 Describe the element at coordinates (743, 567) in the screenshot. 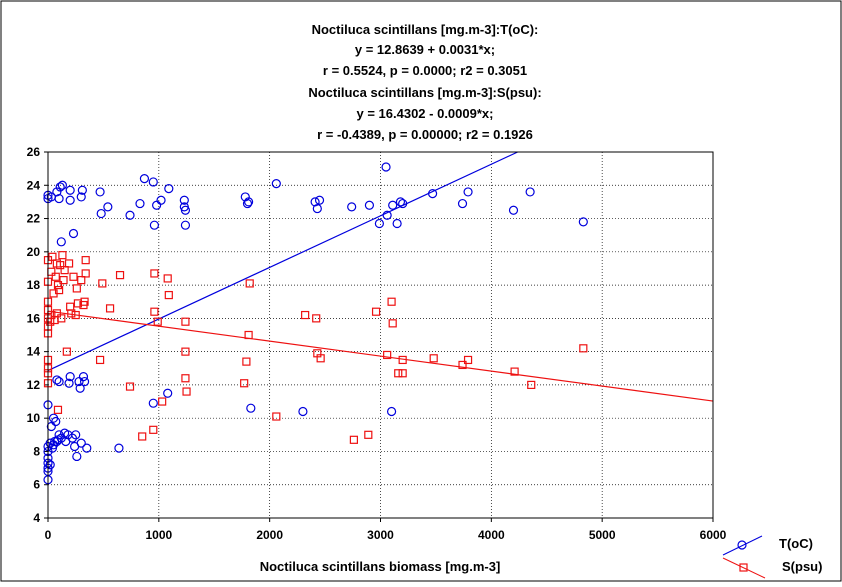

I see `legend-salinity-marker` at that location.